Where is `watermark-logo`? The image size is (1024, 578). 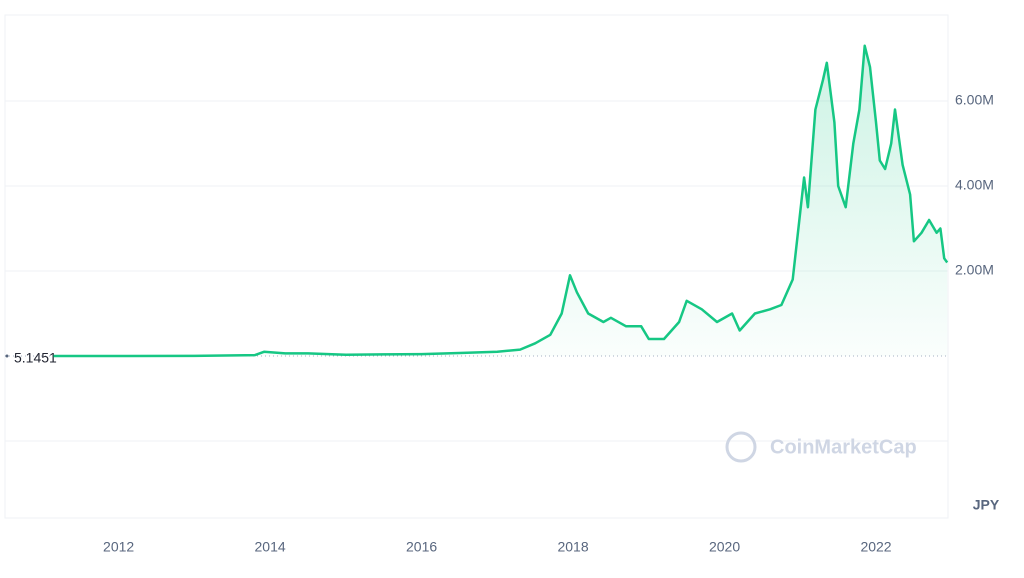 watermark-logo is located at coordinates (741, 447).